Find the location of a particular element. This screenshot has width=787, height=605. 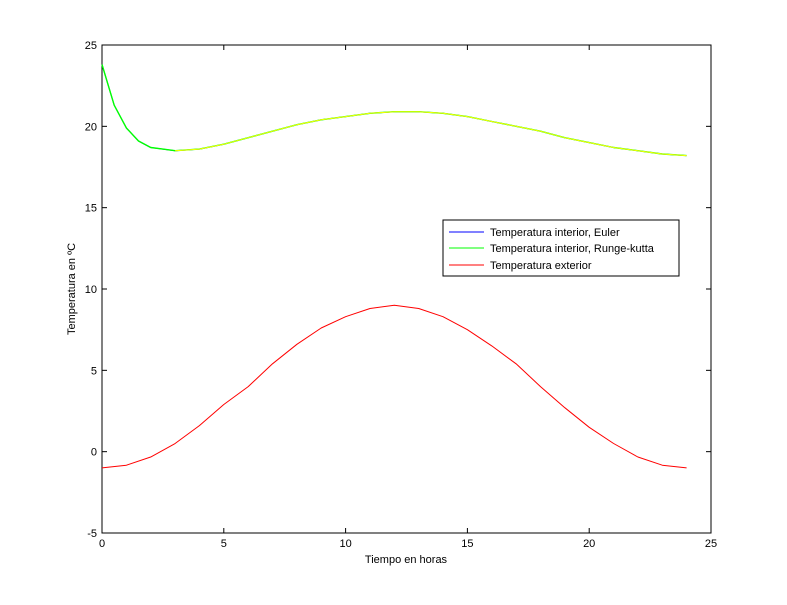

x-tick-label: 0 is located at coordinates (102, 544).